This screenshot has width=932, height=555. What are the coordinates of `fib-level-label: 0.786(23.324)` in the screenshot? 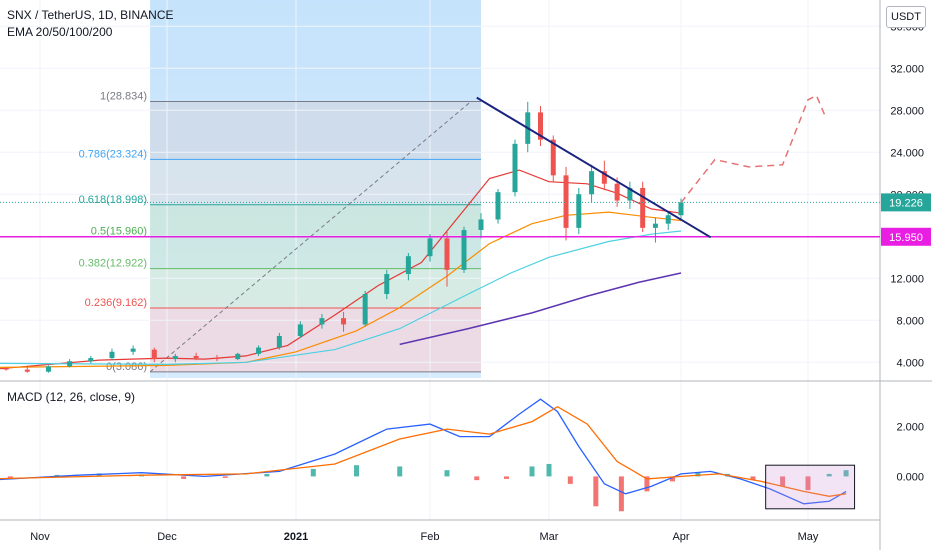 It's located at (113, 154).